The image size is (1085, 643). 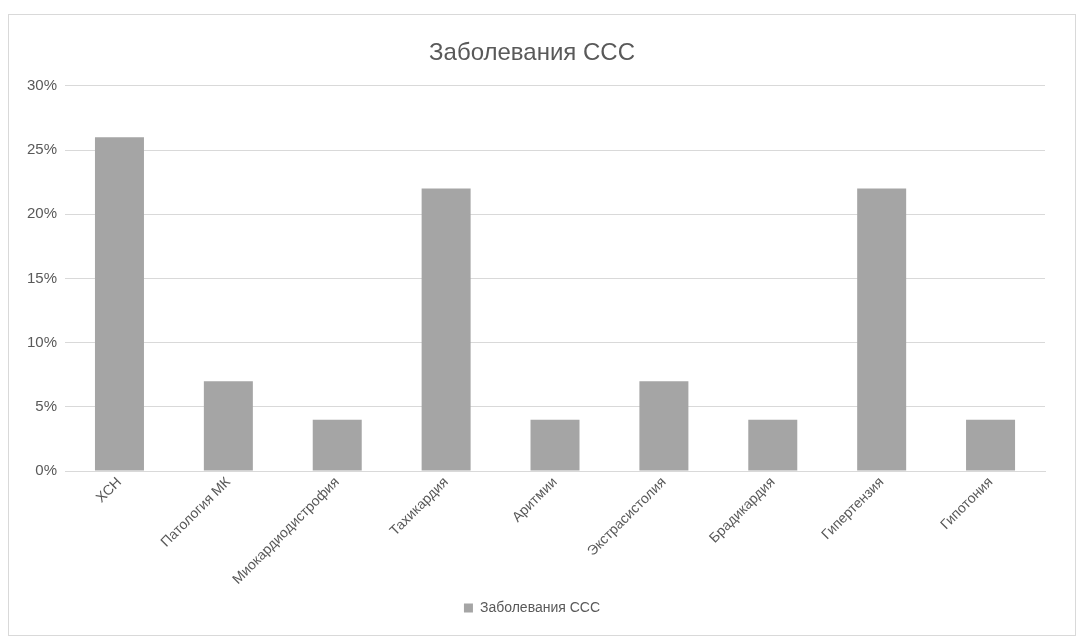 What do you see at coordinates (46, 470) in the screenshot?
I see `y-tick-label: 0%` at bounding box center [46, 470].